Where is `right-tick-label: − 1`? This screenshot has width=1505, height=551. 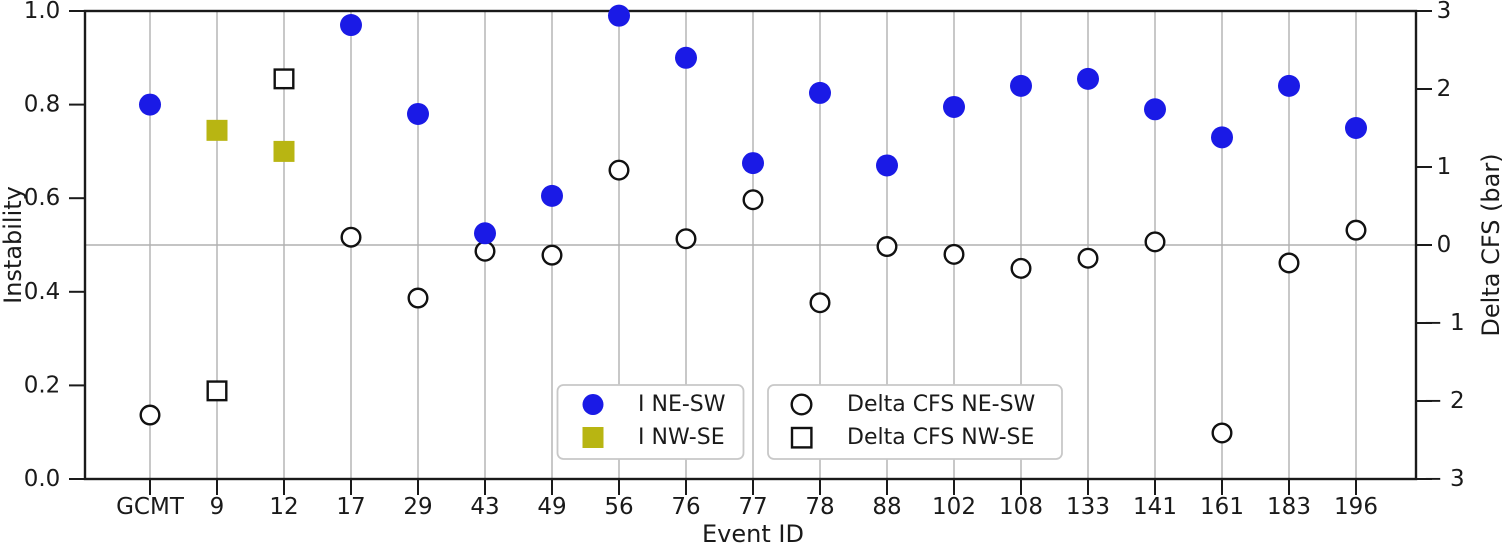
right-tick-label: − 1 is located at coordinates (1443, 323).